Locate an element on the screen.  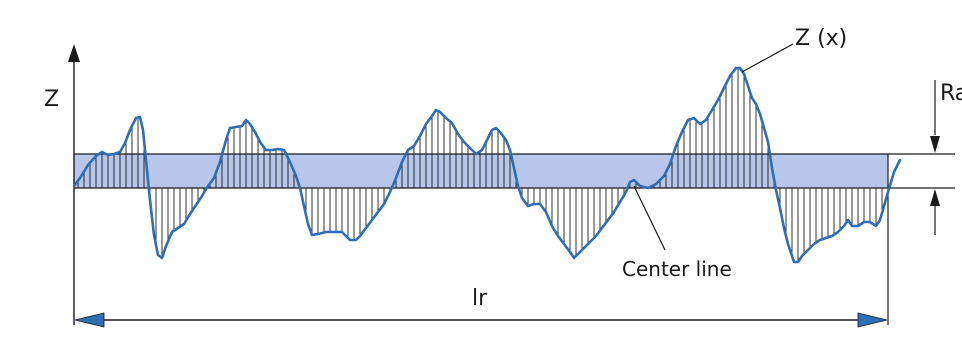
length-left-arrow-icon is located at coordinates (89, 320).